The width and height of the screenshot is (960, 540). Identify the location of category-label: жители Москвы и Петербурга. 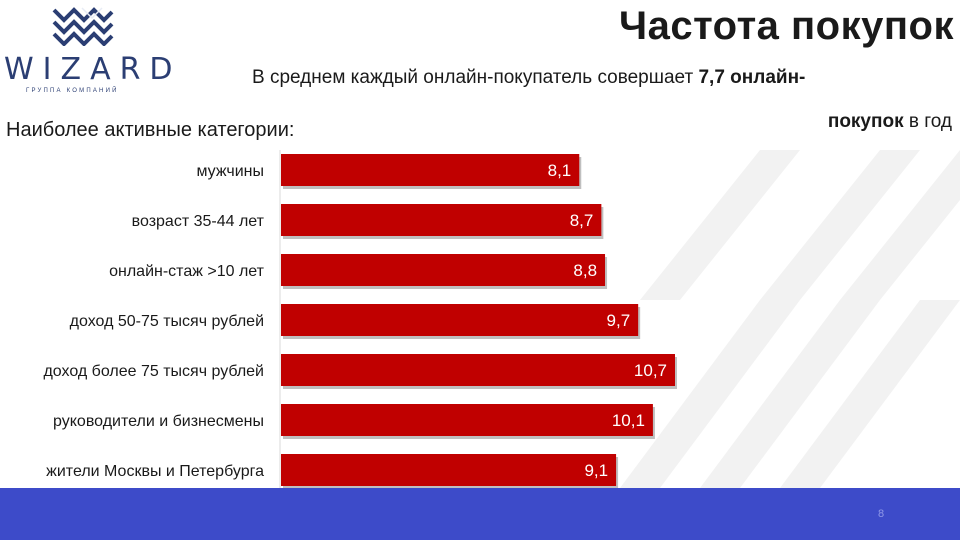
(155, 471).